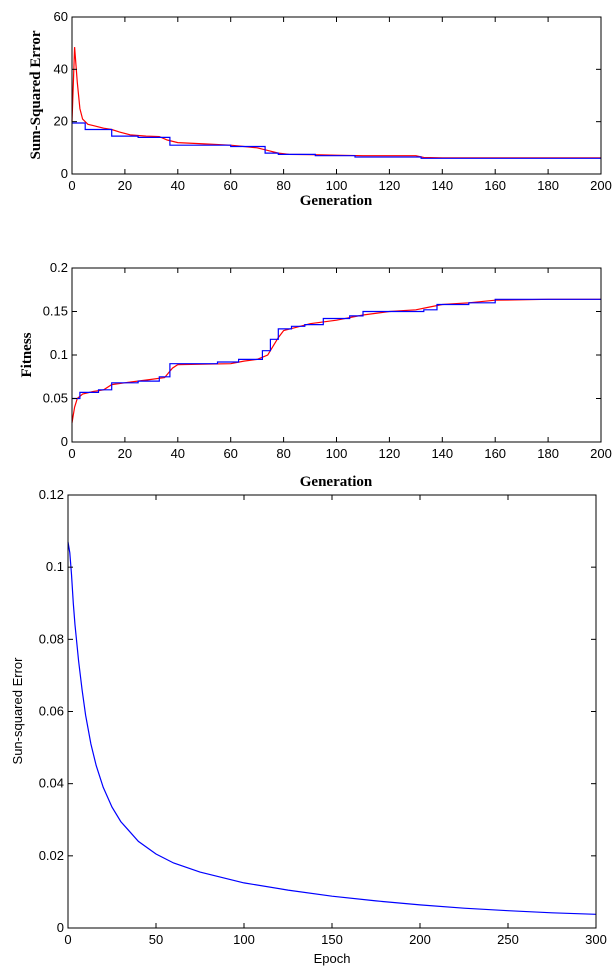 The height and width of the screenshot is (969, 614). I want to click on y-tick-label: 40, so click(61, 68).